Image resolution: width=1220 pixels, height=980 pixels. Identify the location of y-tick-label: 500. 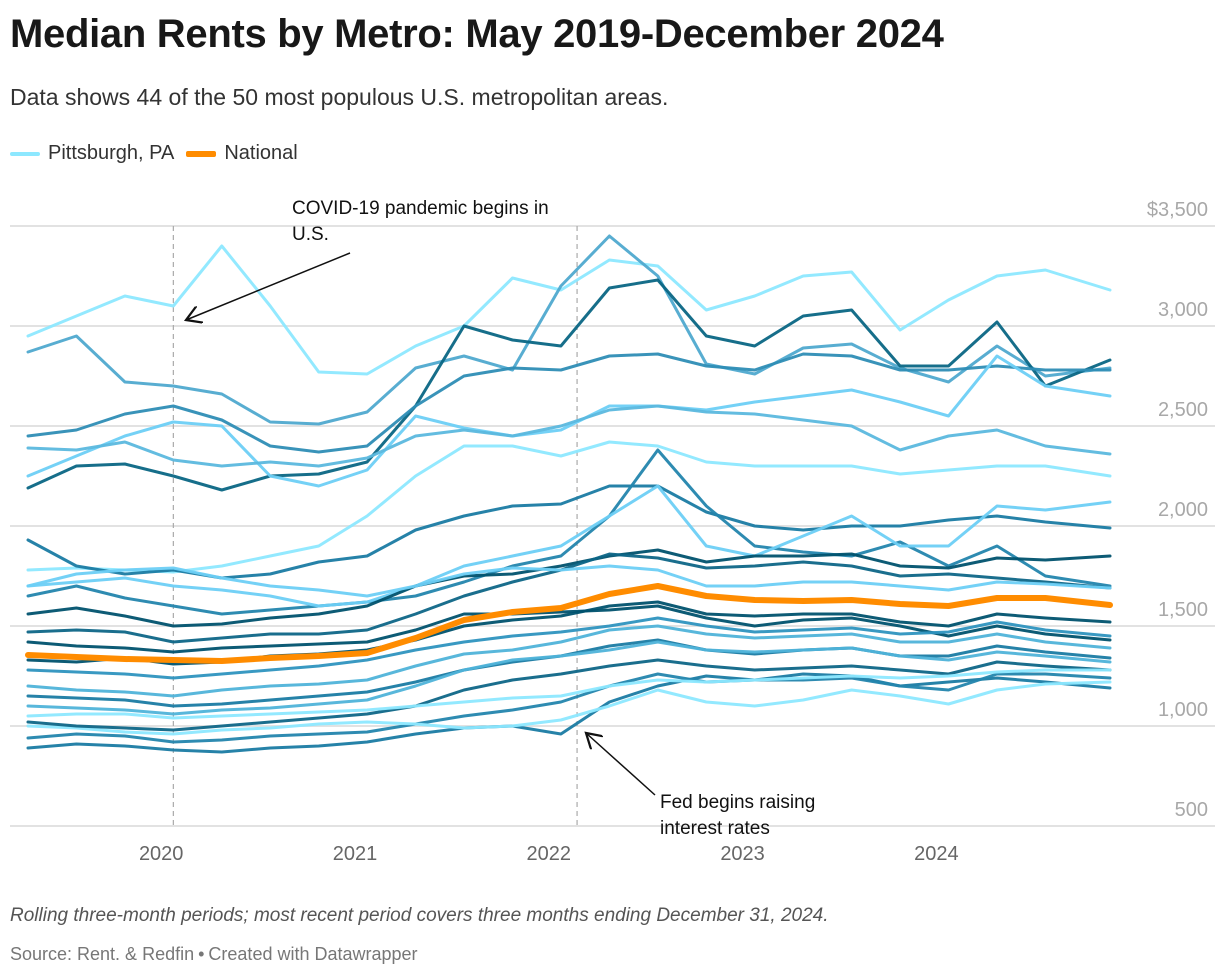
(1191, 810).